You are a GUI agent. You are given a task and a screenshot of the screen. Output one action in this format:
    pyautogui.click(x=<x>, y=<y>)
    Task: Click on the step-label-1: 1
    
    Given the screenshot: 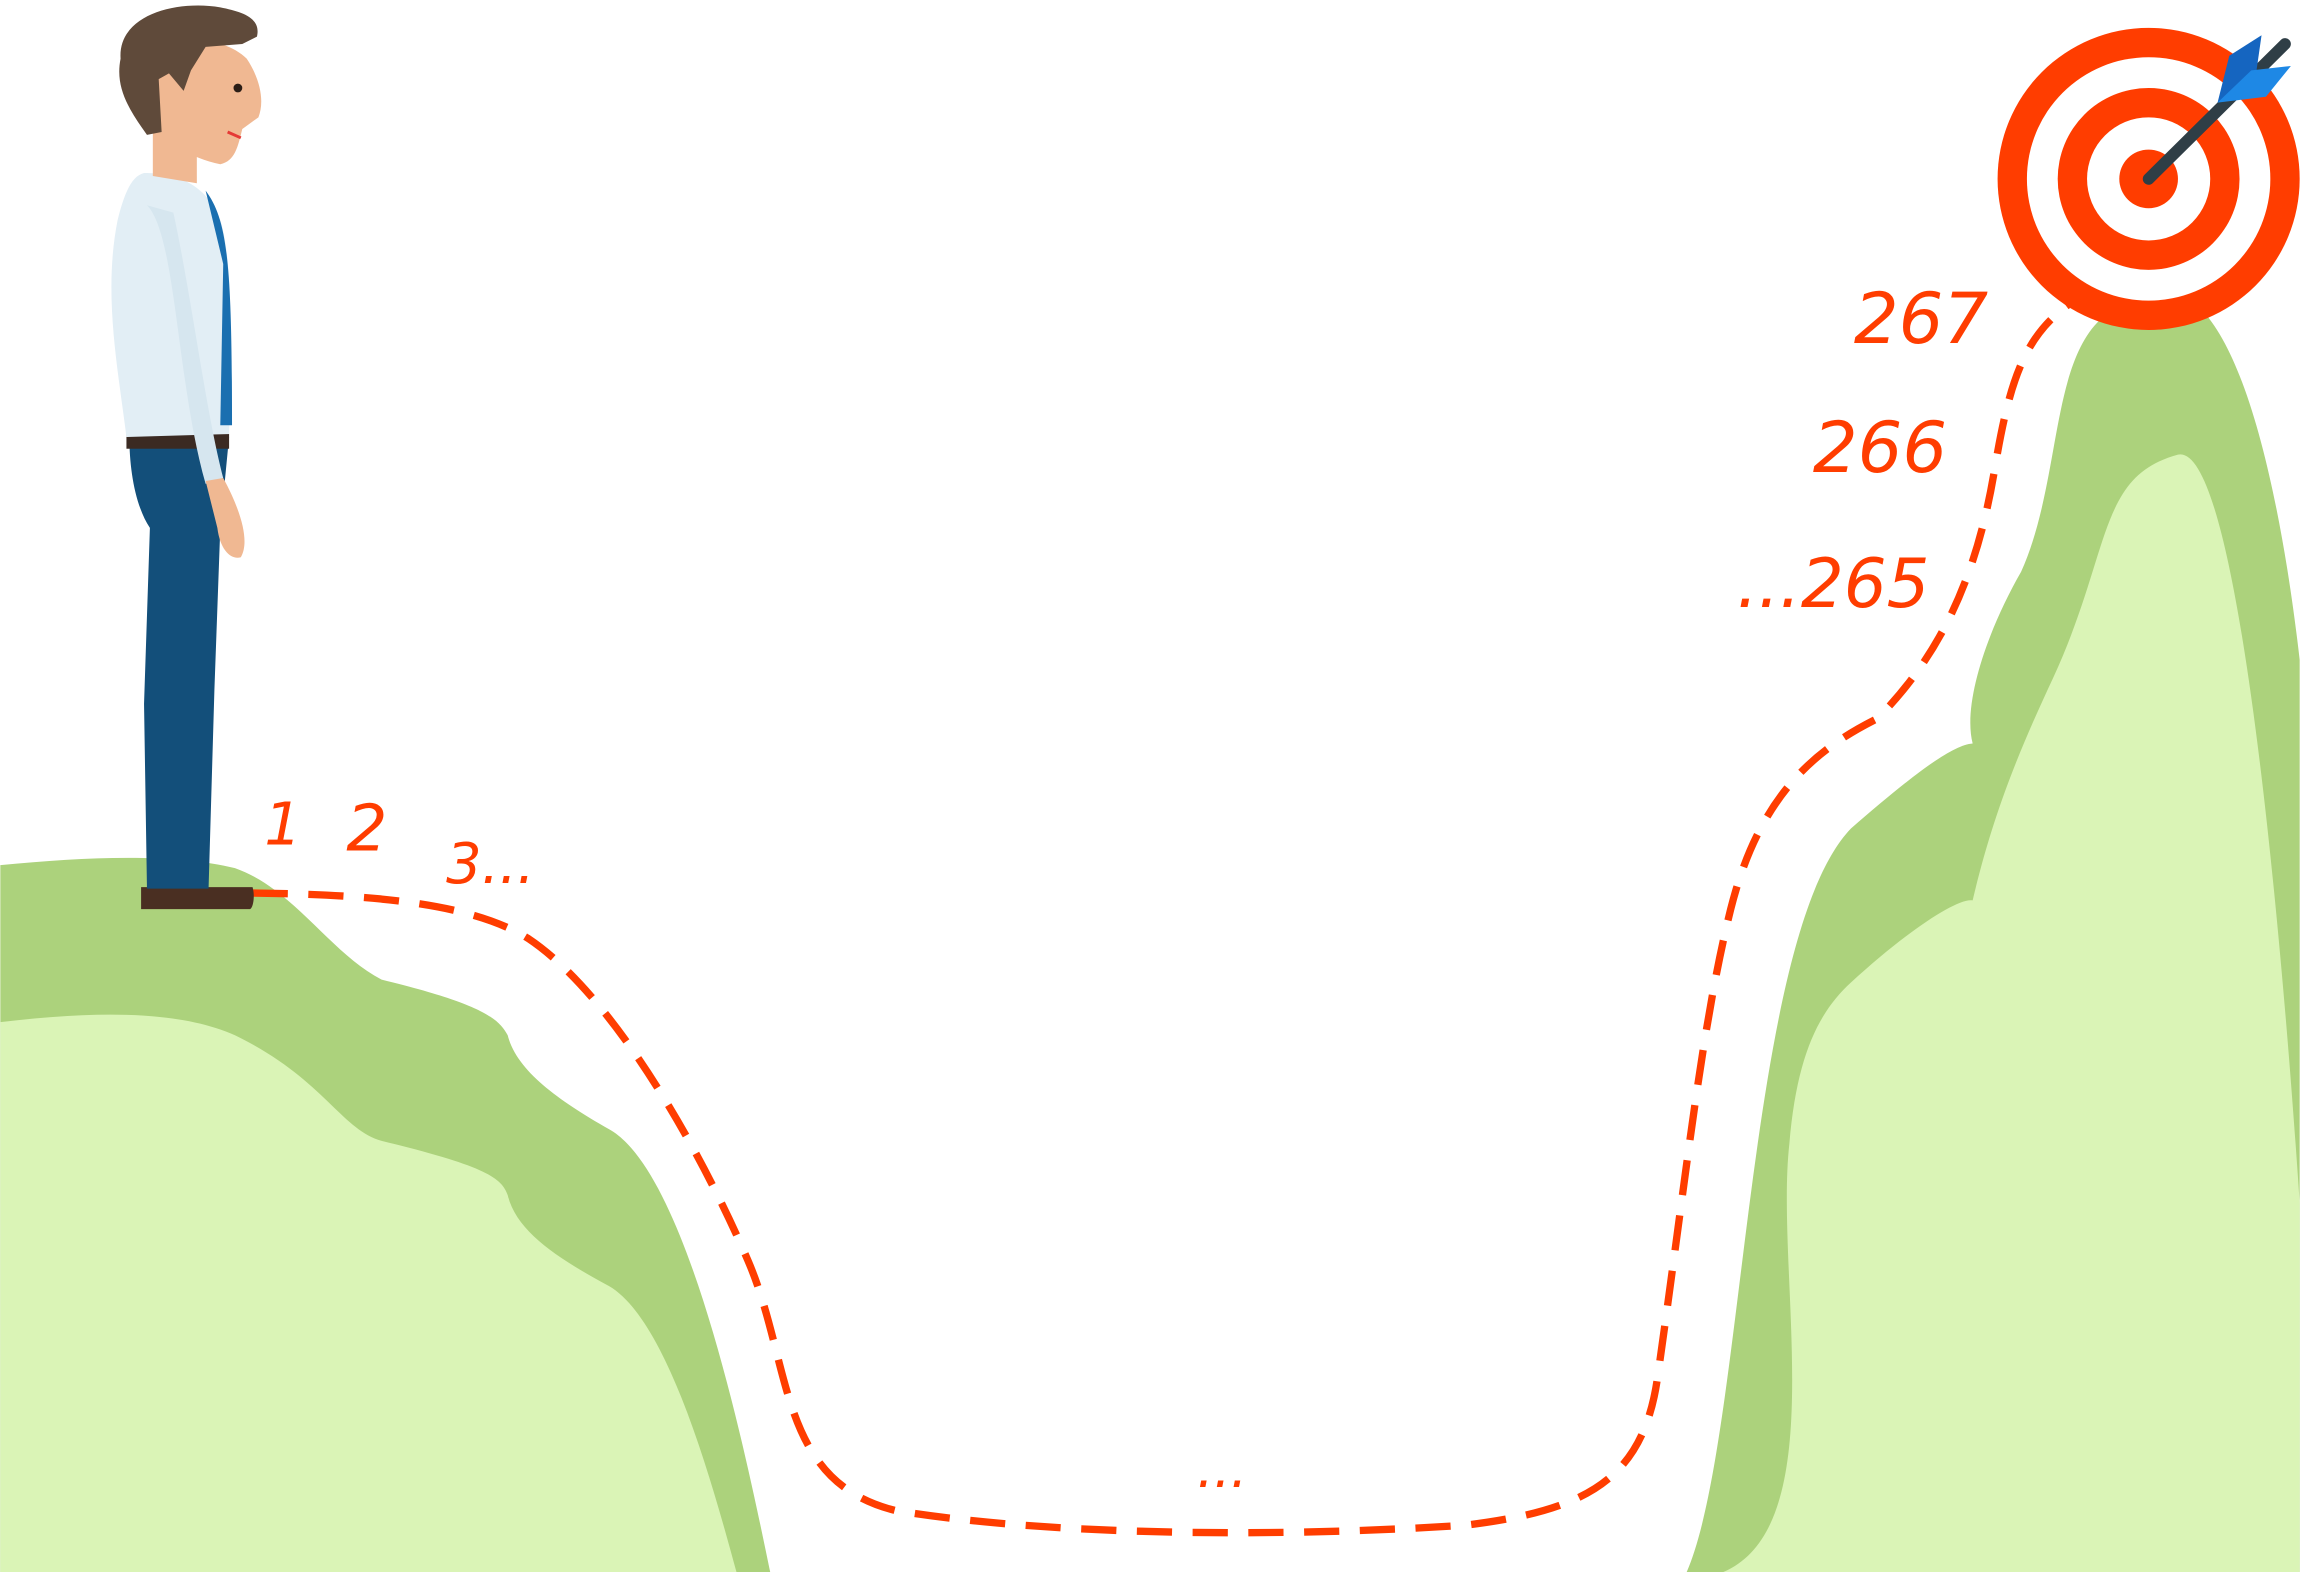 What is the action you would take?
    pyautogui.click(x=282, y=825)
    